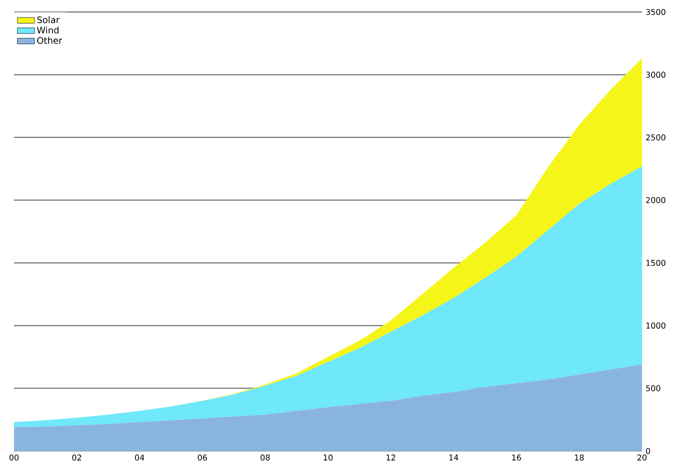 This screenshot has width=693, height=464. I want to click on x-tick-label: 10, so click(328, 457).